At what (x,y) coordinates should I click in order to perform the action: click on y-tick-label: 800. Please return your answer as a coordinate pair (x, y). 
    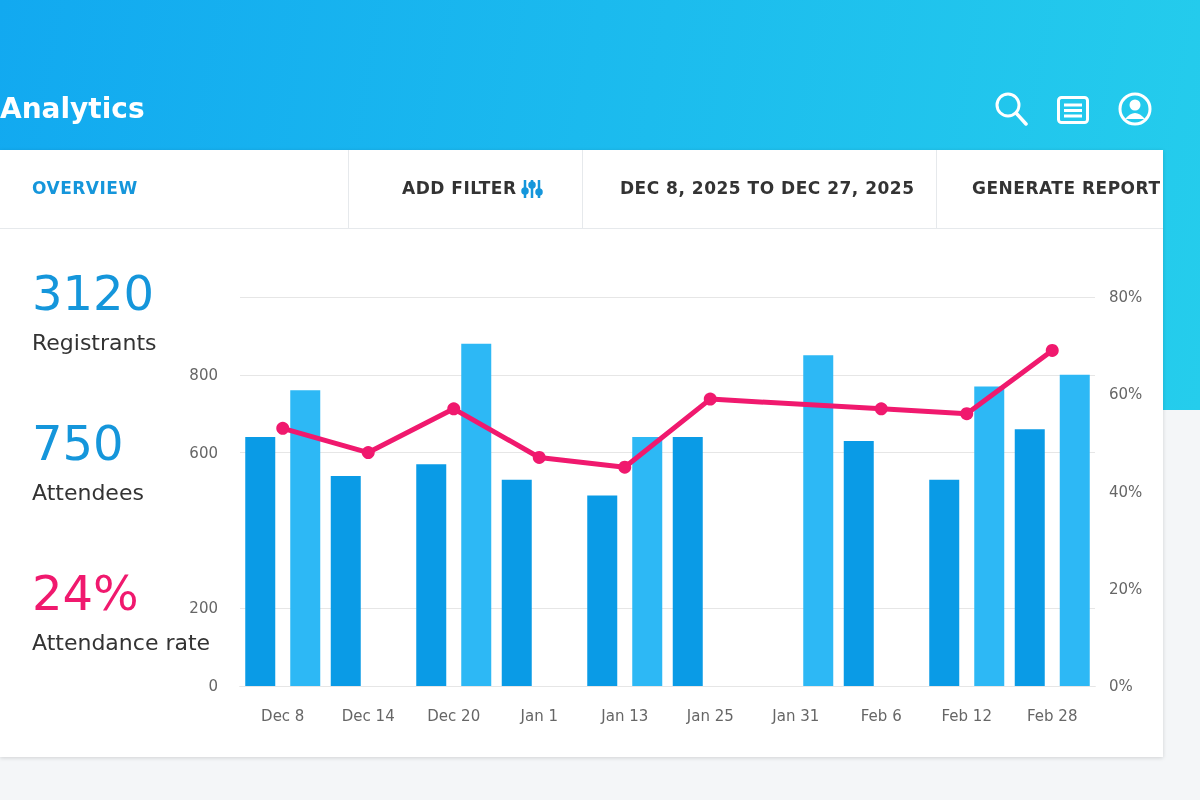
    Looking at the image, I should click on (203, 374).